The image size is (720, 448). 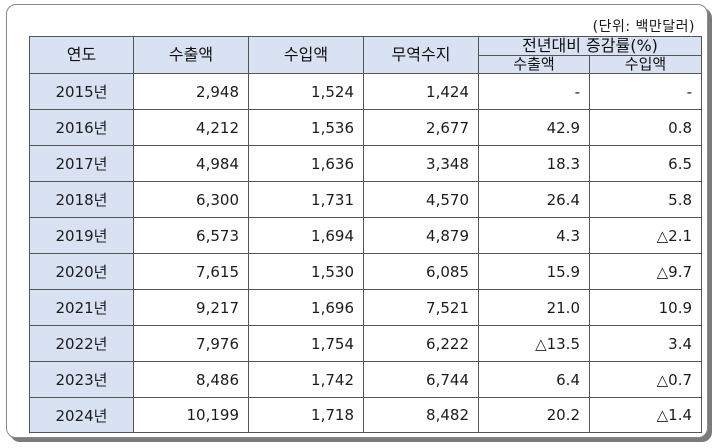 What do you see at coordinates (643, 27) in the screenshot?
I see `unit-note: (단위: 백만달러)` at bounding box center [643, 27].